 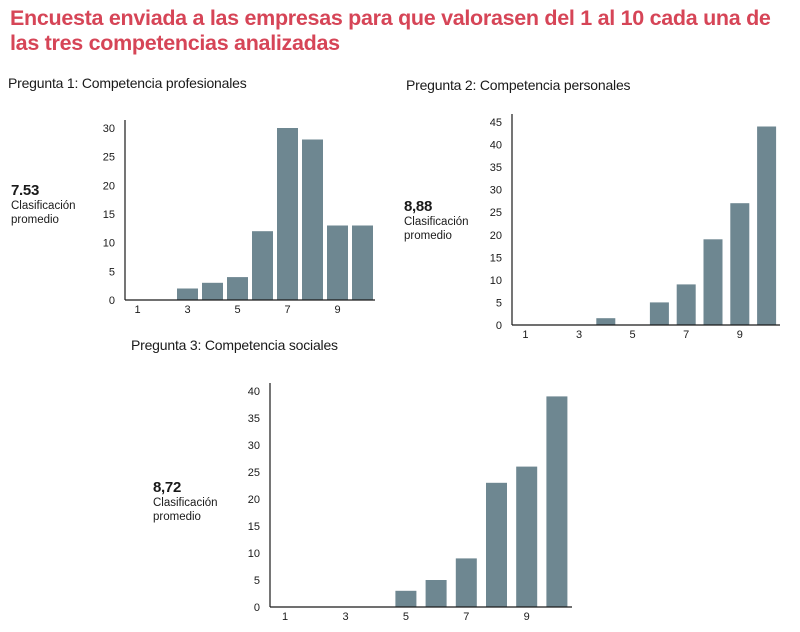 What do you see at coordinates (254, 473) in the screenshot?
I see `chart-3-y-tick-25: 25` at bounding box center [254, 473].